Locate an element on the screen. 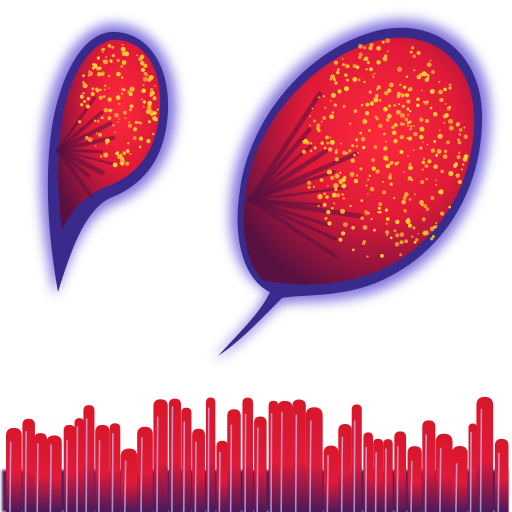 This screenshot has width=512, height=512. small-petal-streaks is located at coordinates (85, 147).